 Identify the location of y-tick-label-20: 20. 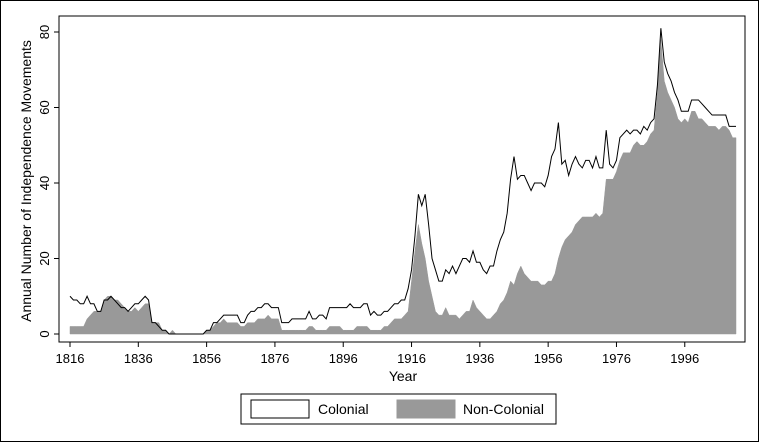
(44, 258).